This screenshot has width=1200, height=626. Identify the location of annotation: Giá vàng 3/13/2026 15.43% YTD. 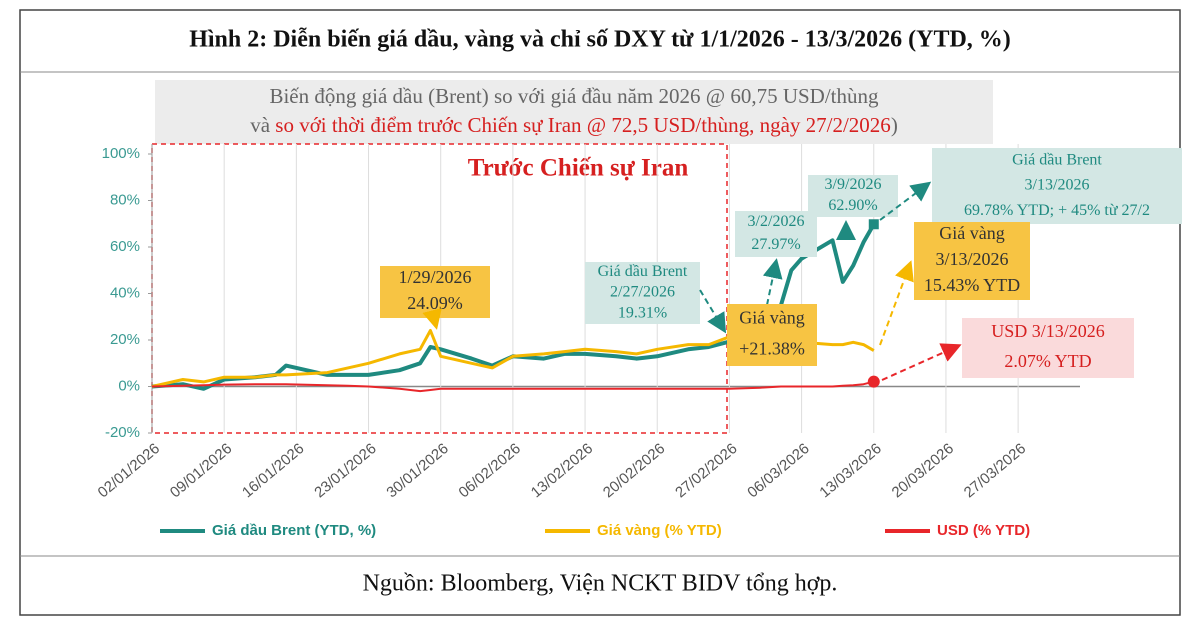
(954, 284).